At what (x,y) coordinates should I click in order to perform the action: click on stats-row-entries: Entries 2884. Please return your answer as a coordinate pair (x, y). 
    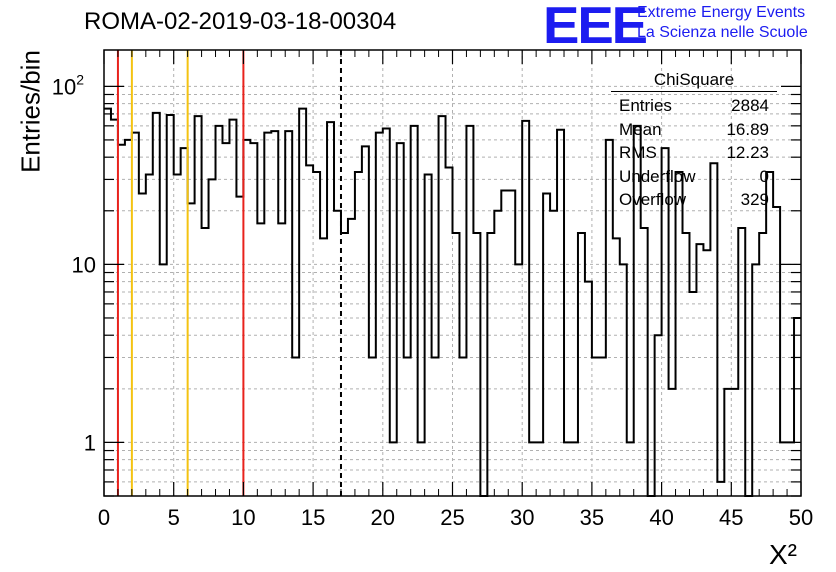
    Looking at the image, I should click on (694, 106).